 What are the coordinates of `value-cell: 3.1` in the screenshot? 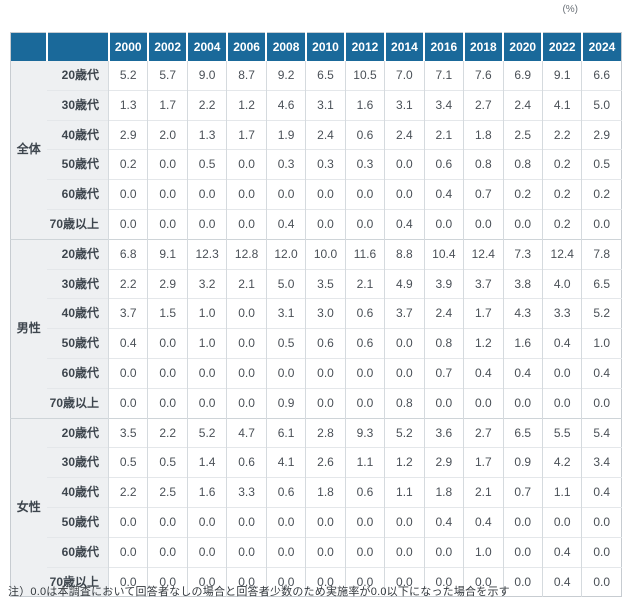 It's located at (285, 313).